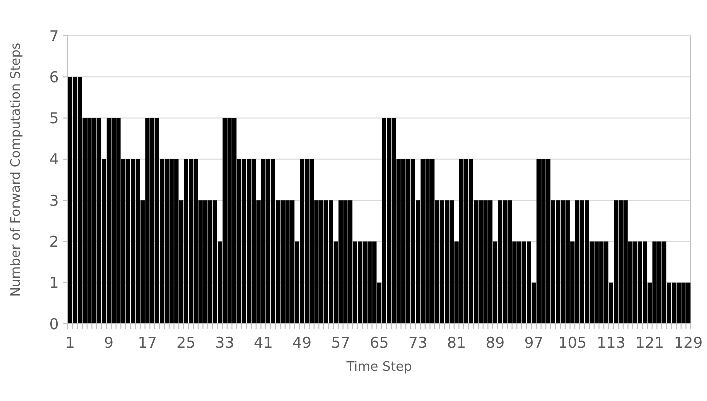 The image size is (707, 401). I want to click on x-tick-label: 9, so click(109, 343).